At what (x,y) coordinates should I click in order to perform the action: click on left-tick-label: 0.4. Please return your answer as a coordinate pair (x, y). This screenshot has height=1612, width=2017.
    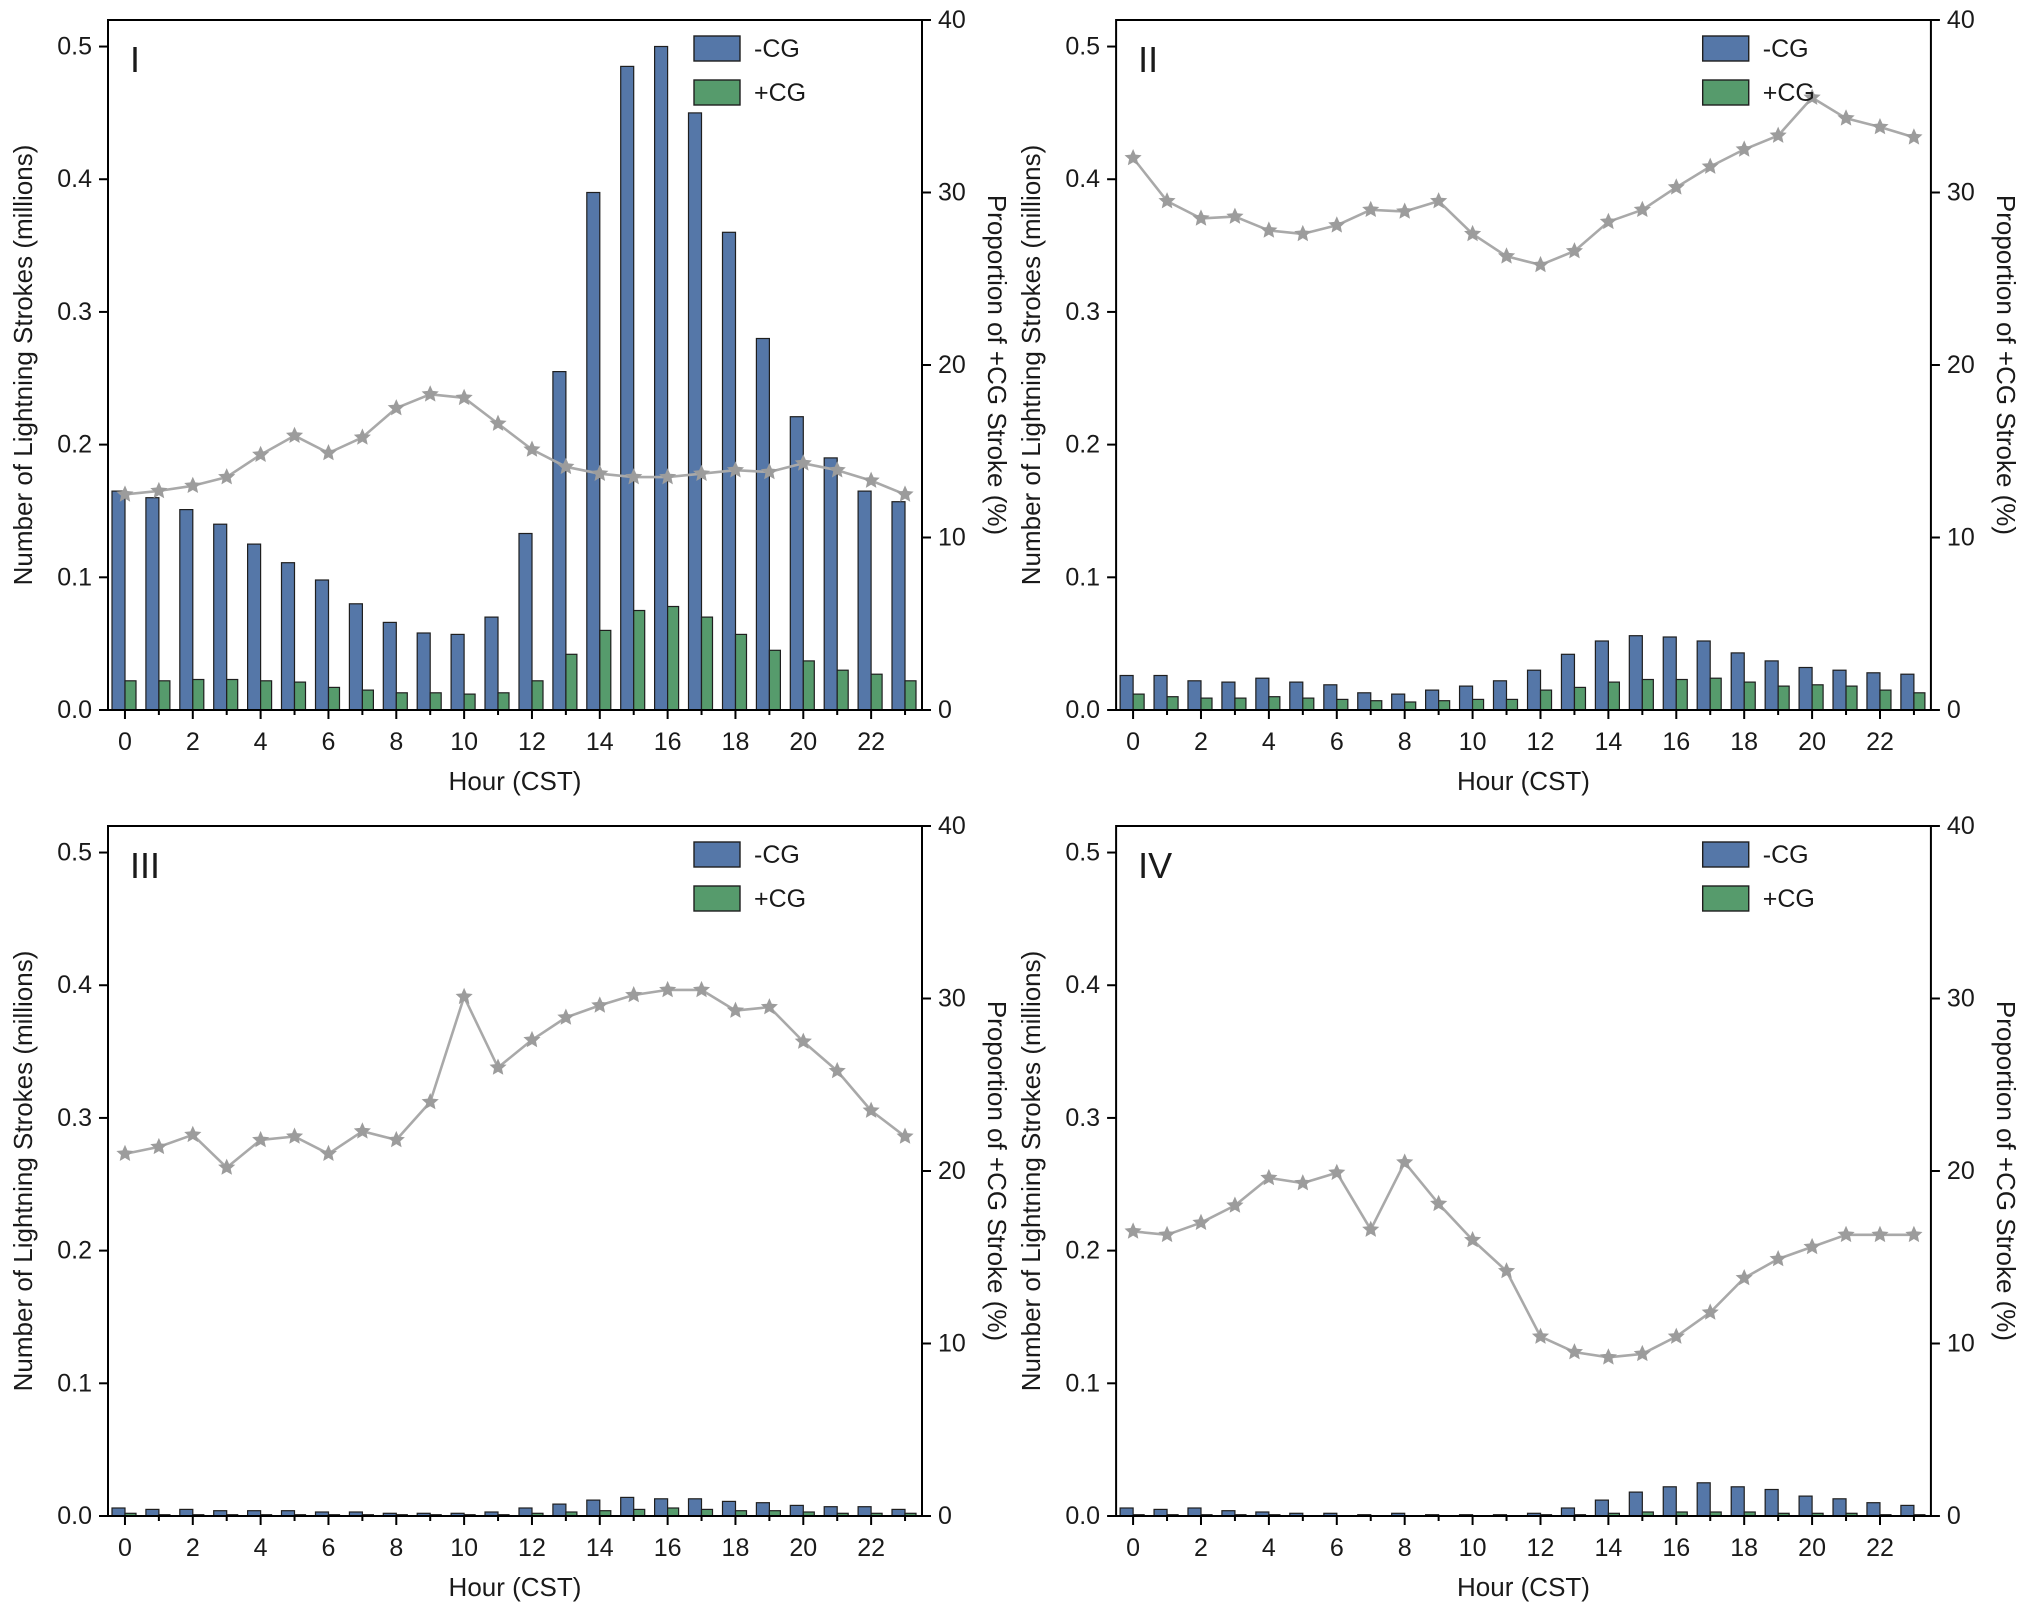
    Looking at the image, I should click on (1082, 985).